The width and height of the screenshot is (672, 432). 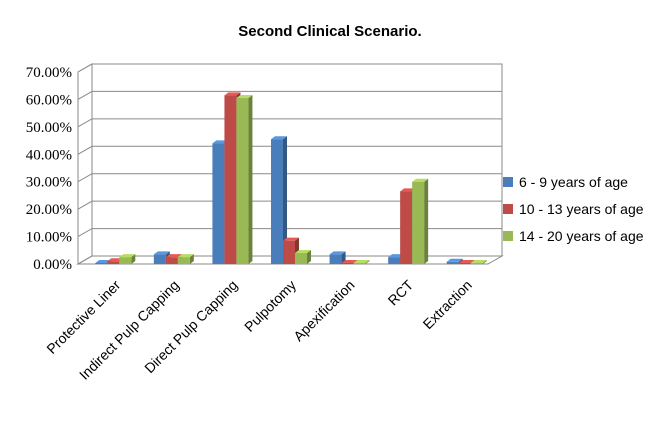 What do you see at coordinates (329, 31) in the screenshot?
I see `chart-title: Second Clinical Scenario.` at bounding box center [329, 31].